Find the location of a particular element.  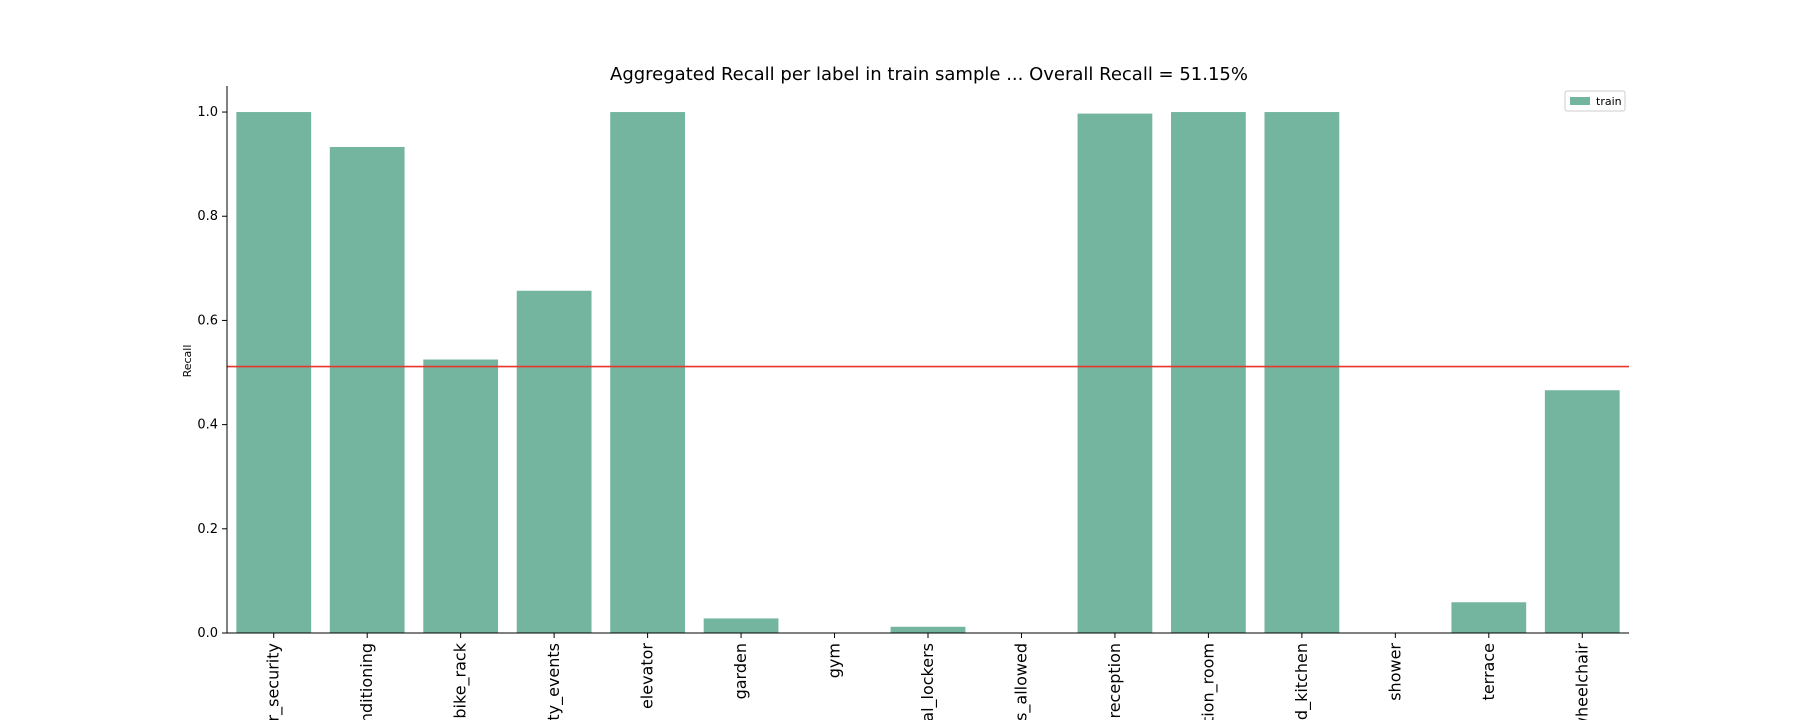

bar-elevator is located at coordinates (647, 373).